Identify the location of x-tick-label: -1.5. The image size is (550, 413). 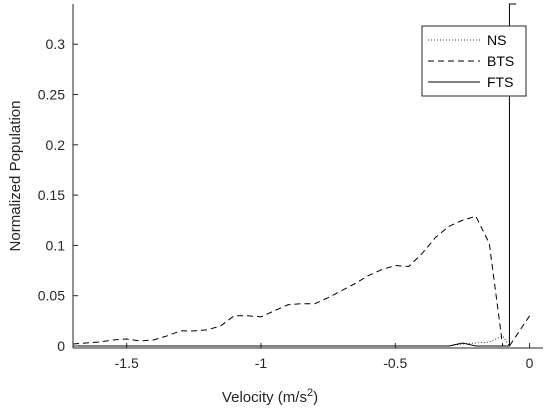
(127, 363).